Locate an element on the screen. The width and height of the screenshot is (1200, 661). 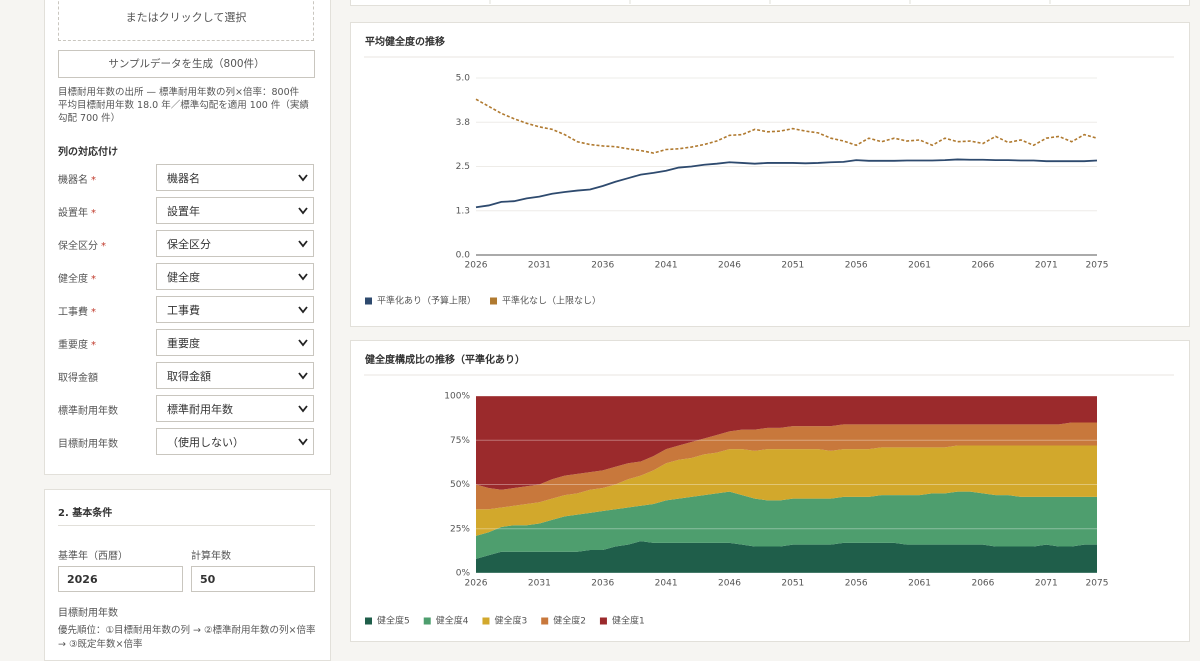
table-dividers is located at coordinates (770, 2).